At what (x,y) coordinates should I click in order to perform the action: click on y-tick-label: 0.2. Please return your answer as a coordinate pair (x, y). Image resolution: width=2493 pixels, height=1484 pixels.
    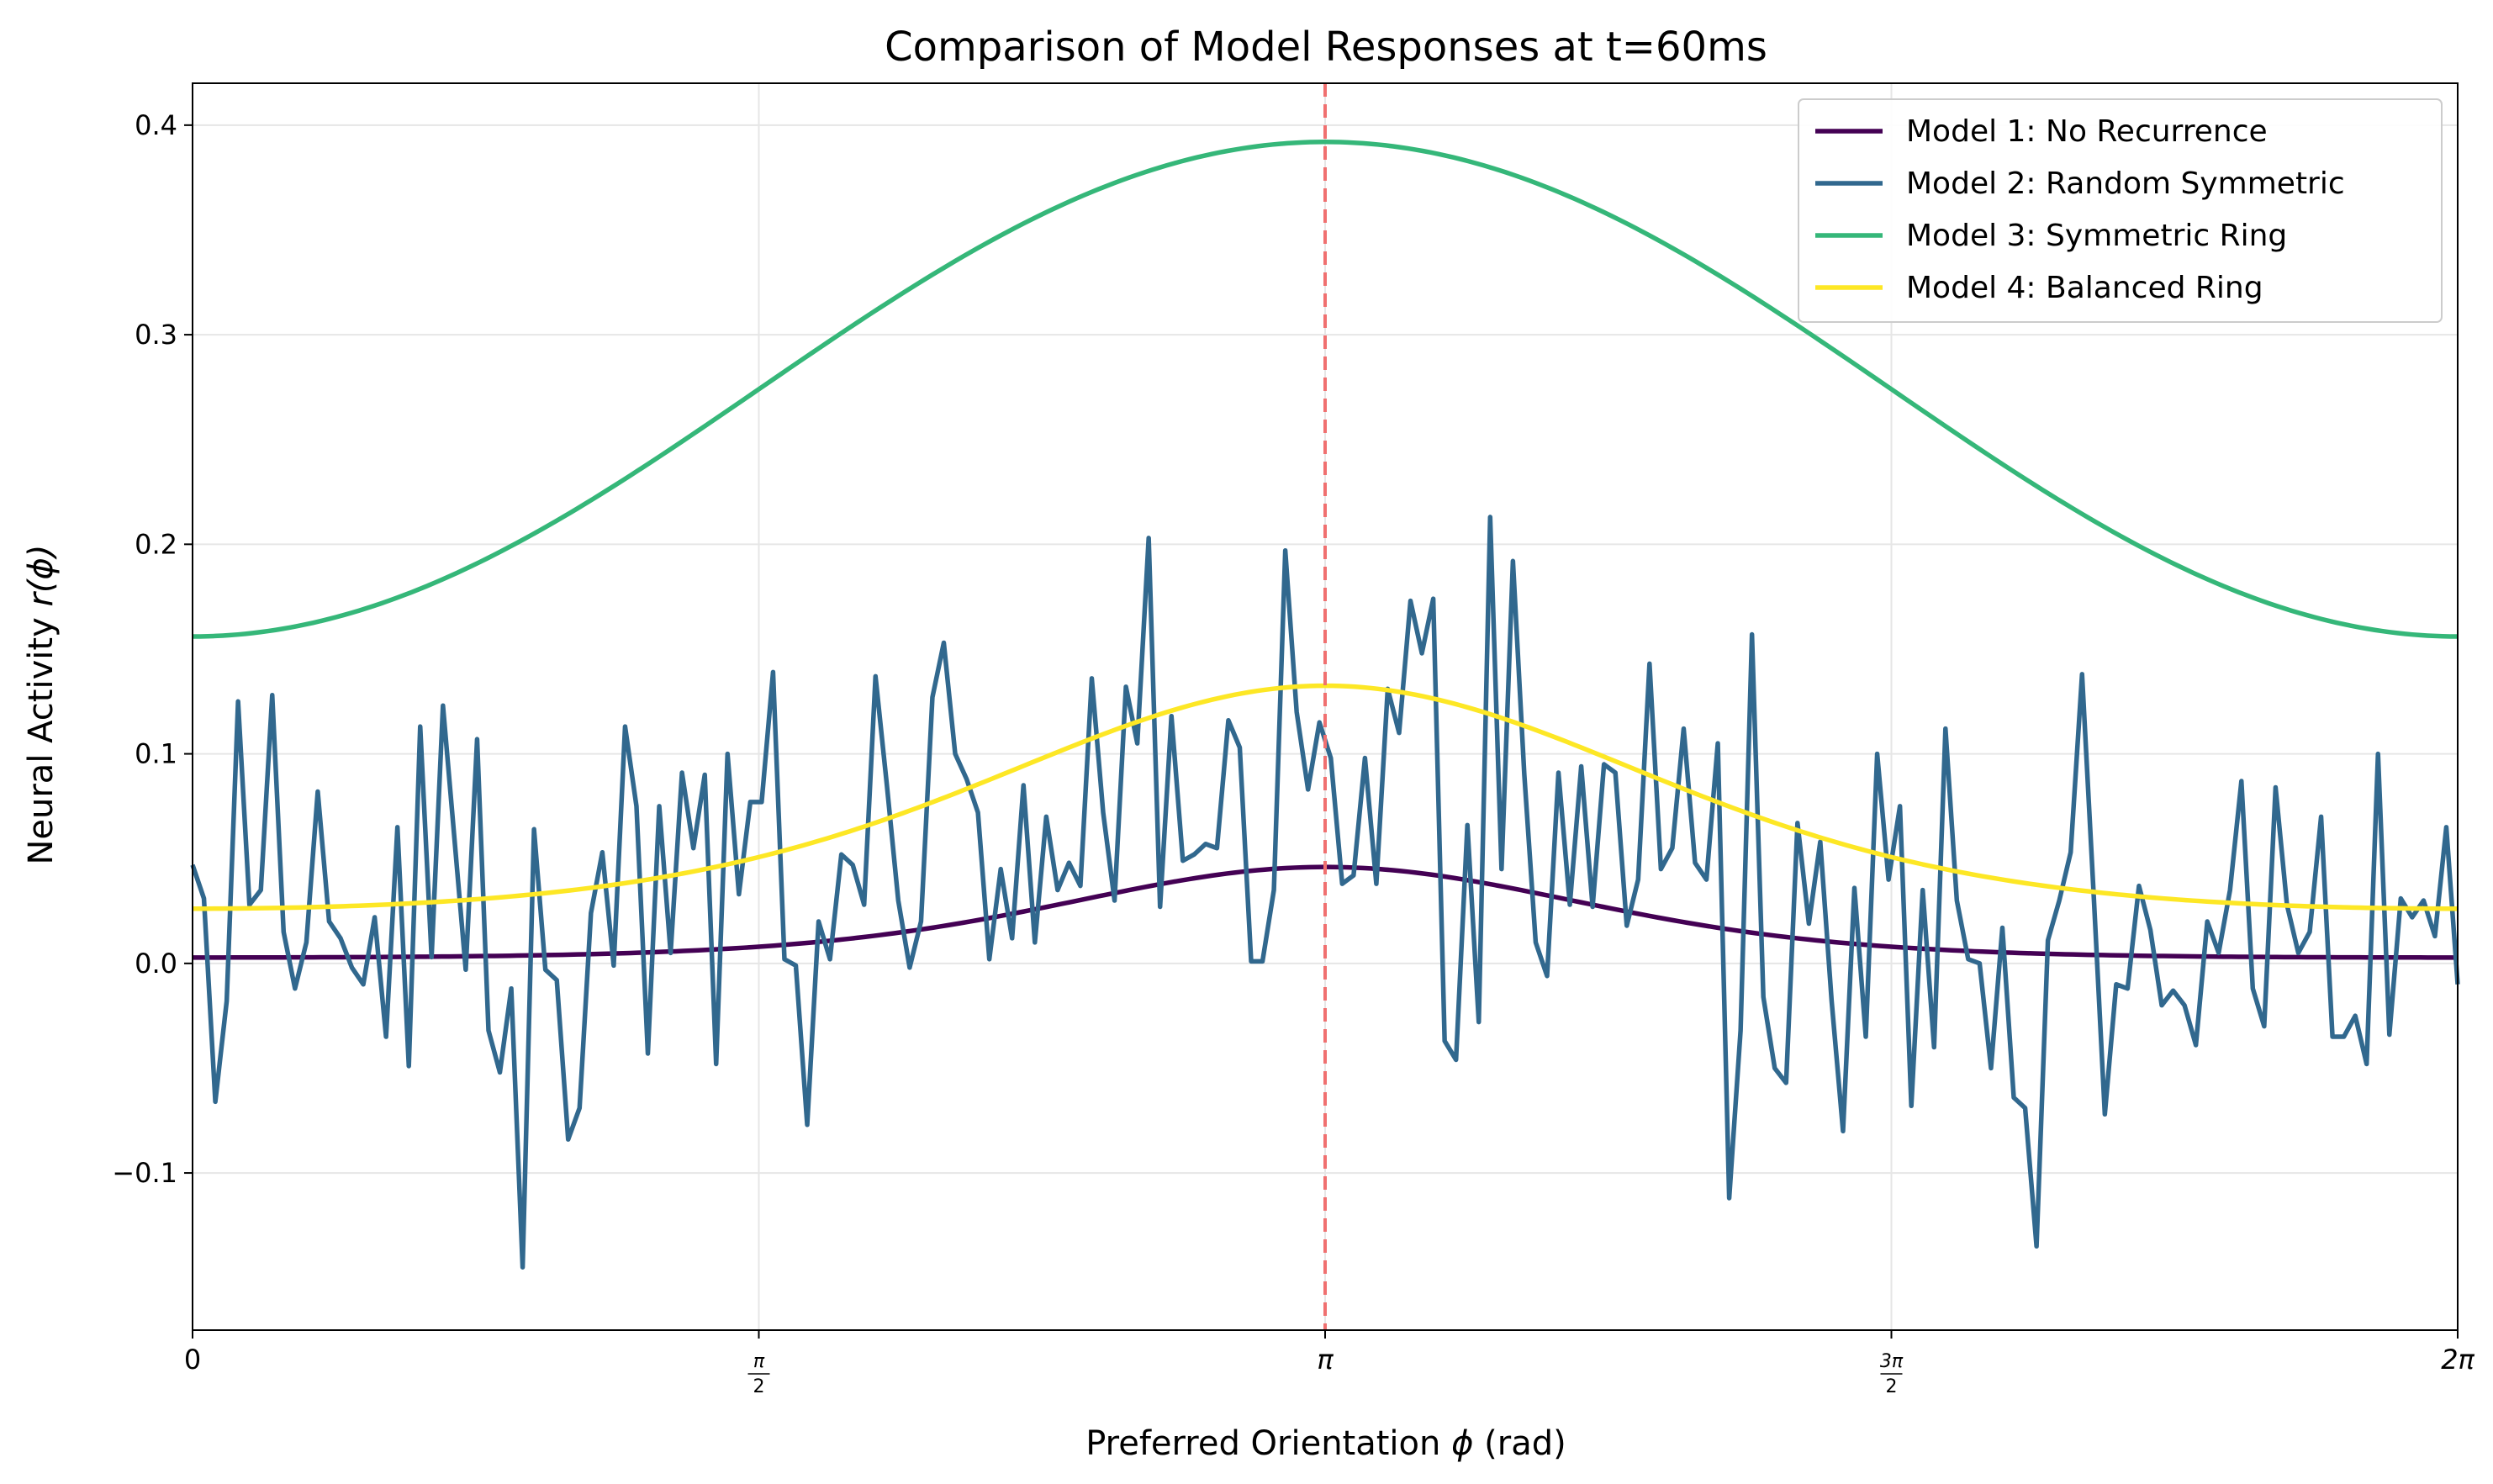
    Looking at the image, I should click on (156, 544).